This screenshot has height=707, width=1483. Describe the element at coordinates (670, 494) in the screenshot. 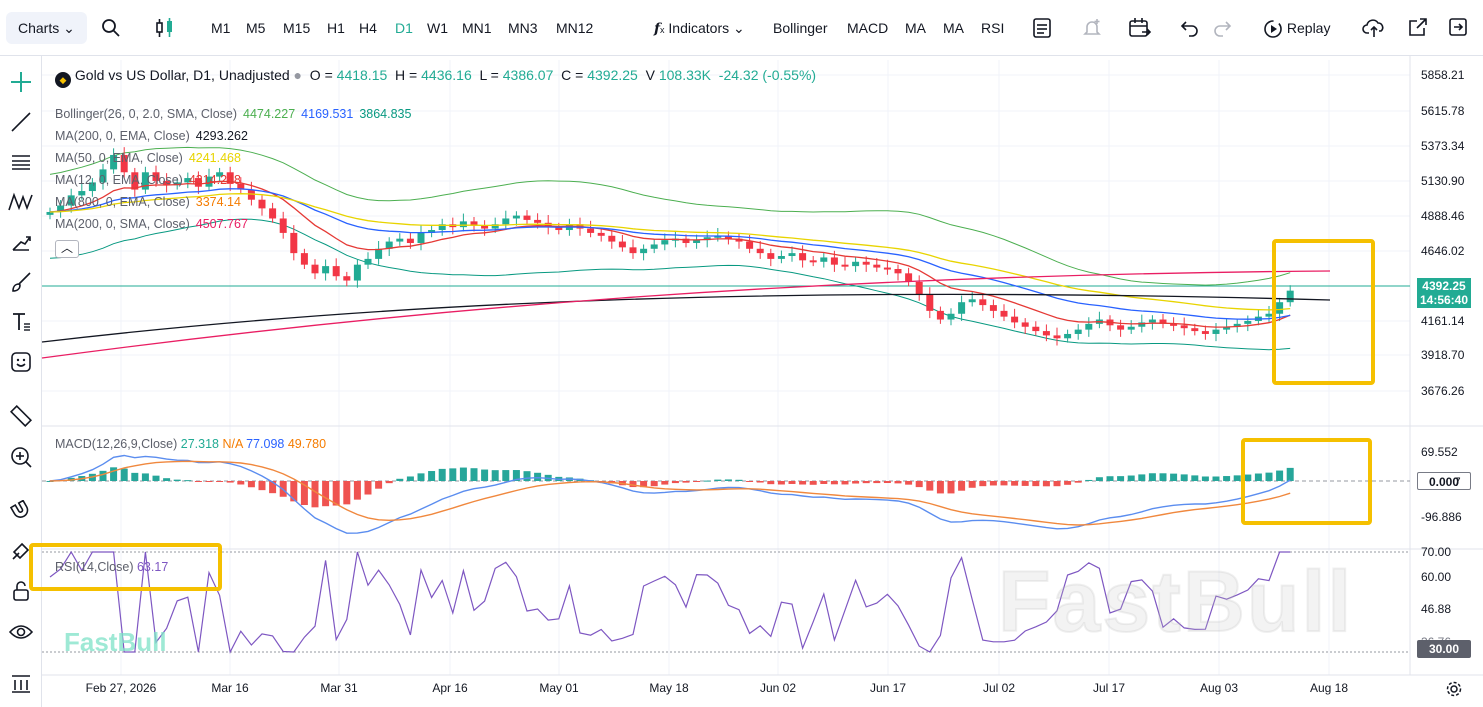

I see `macd-line` at that location.